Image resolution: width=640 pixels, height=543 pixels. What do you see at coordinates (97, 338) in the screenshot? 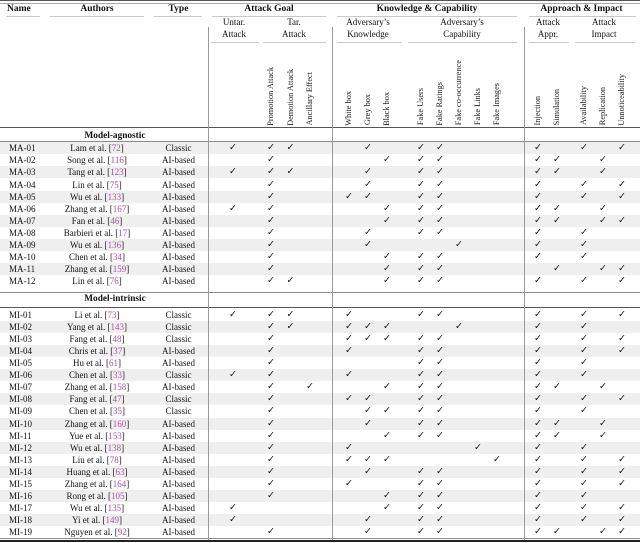
I see `row-authors: Fang et al. [48]` at bounding box center [97, 338].